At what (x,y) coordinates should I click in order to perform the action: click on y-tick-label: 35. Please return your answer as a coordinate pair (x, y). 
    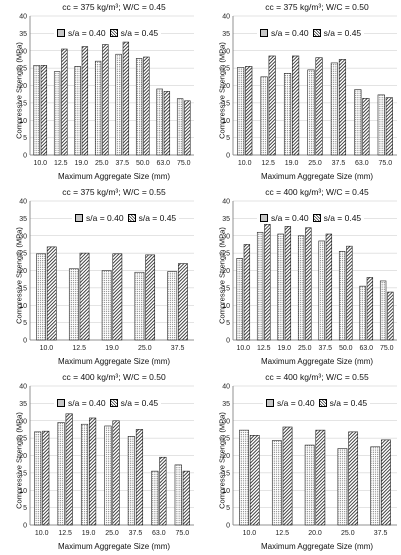
    Looking at the image, I should click on (23, 34).